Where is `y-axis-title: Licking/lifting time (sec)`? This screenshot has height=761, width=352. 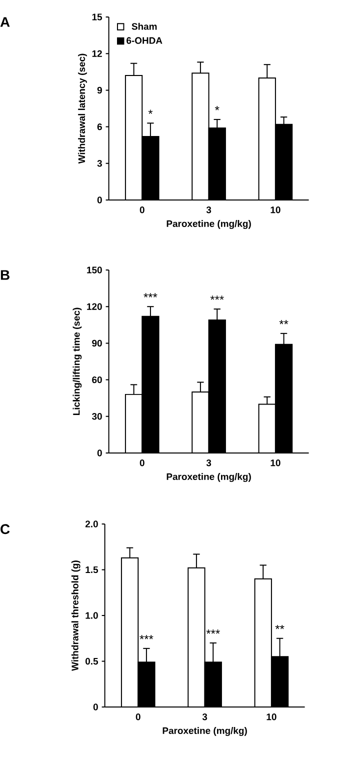
y-axis-title: Licking/lifting time (sec) is located at coordinates (77, 362).